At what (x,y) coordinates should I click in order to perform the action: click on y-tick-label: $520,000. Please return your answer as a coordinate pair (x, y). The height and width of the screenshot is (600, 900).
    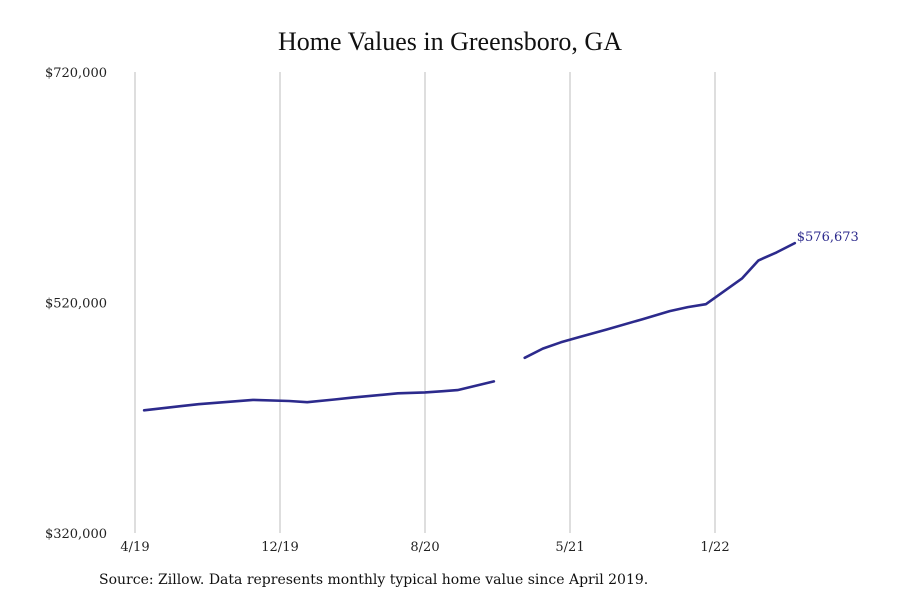
    Looking at the image, I should click on (76, 304).